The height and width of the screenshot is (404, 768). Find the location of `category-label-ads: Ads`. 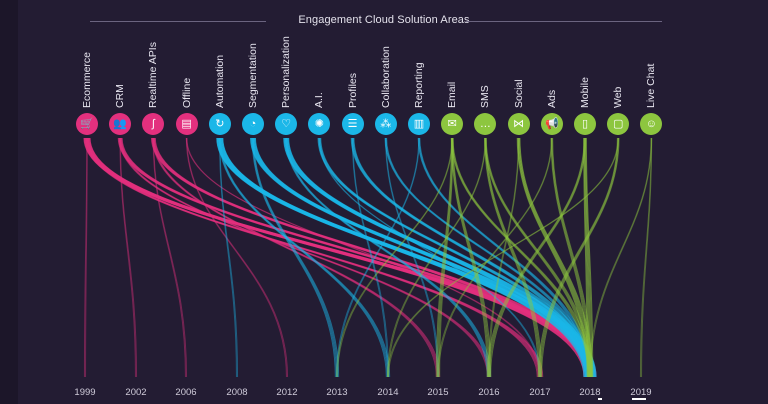

category-label-ads: Ads is located at coordinates (551, 98).